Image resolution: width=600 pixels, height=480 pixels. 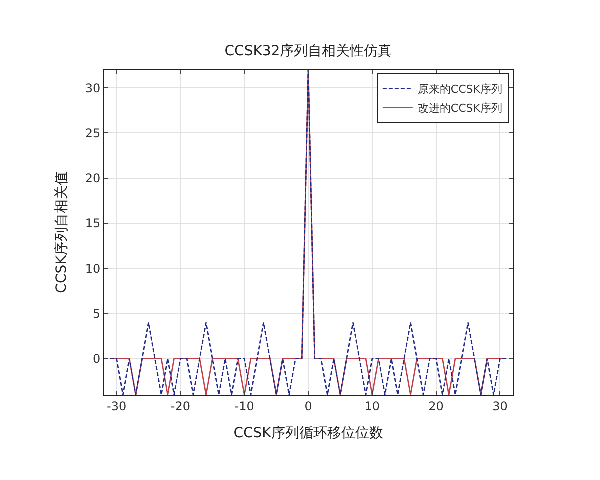 What do you see at coordinates (460, 89) in the screenshot?
I see `legend-label: 原来的CCSK序列` at bounding box center [460, 89].